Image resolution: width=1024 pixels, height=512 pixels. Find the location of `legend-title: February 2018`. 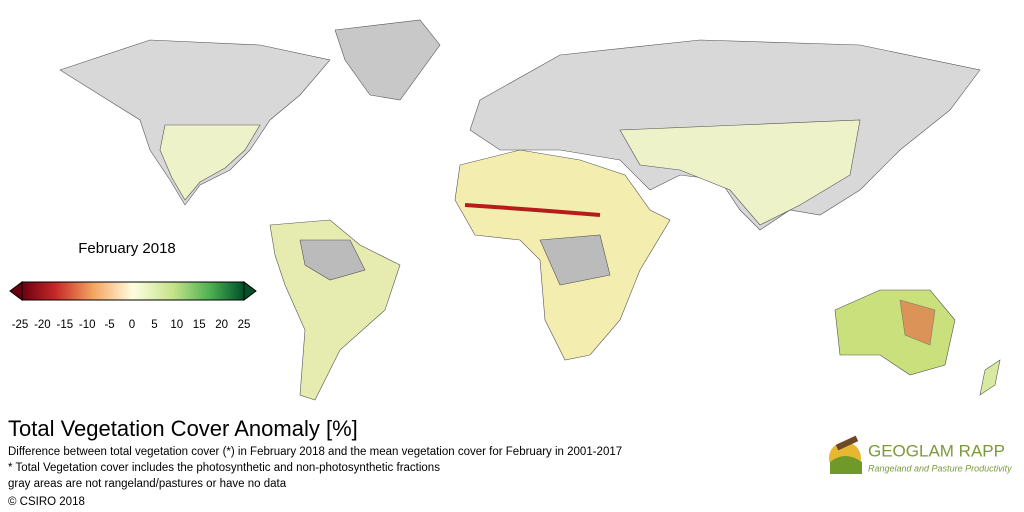

legend-title: February 2018 is located at coordinates (127, 248).